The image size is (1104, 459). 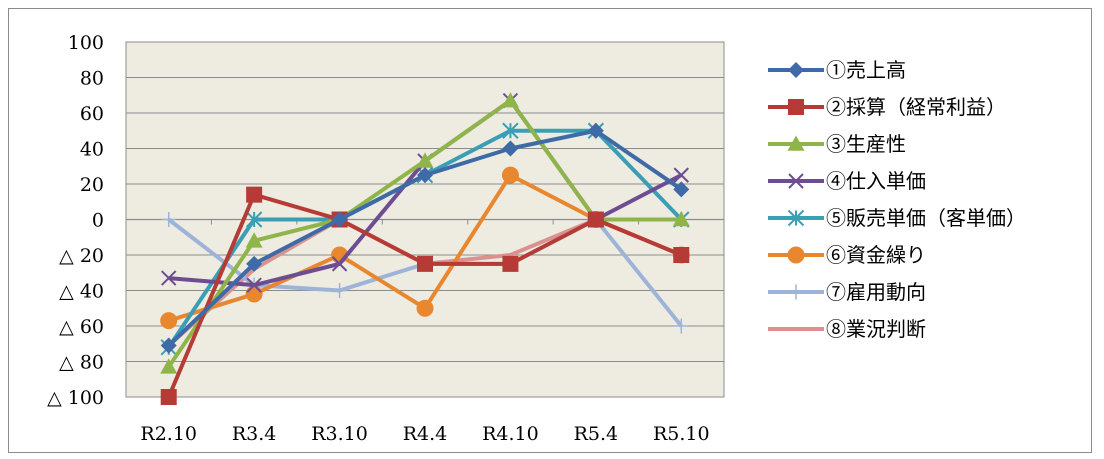 I want to click on y-tick-label: △ 80, so click(x=81, y=363).